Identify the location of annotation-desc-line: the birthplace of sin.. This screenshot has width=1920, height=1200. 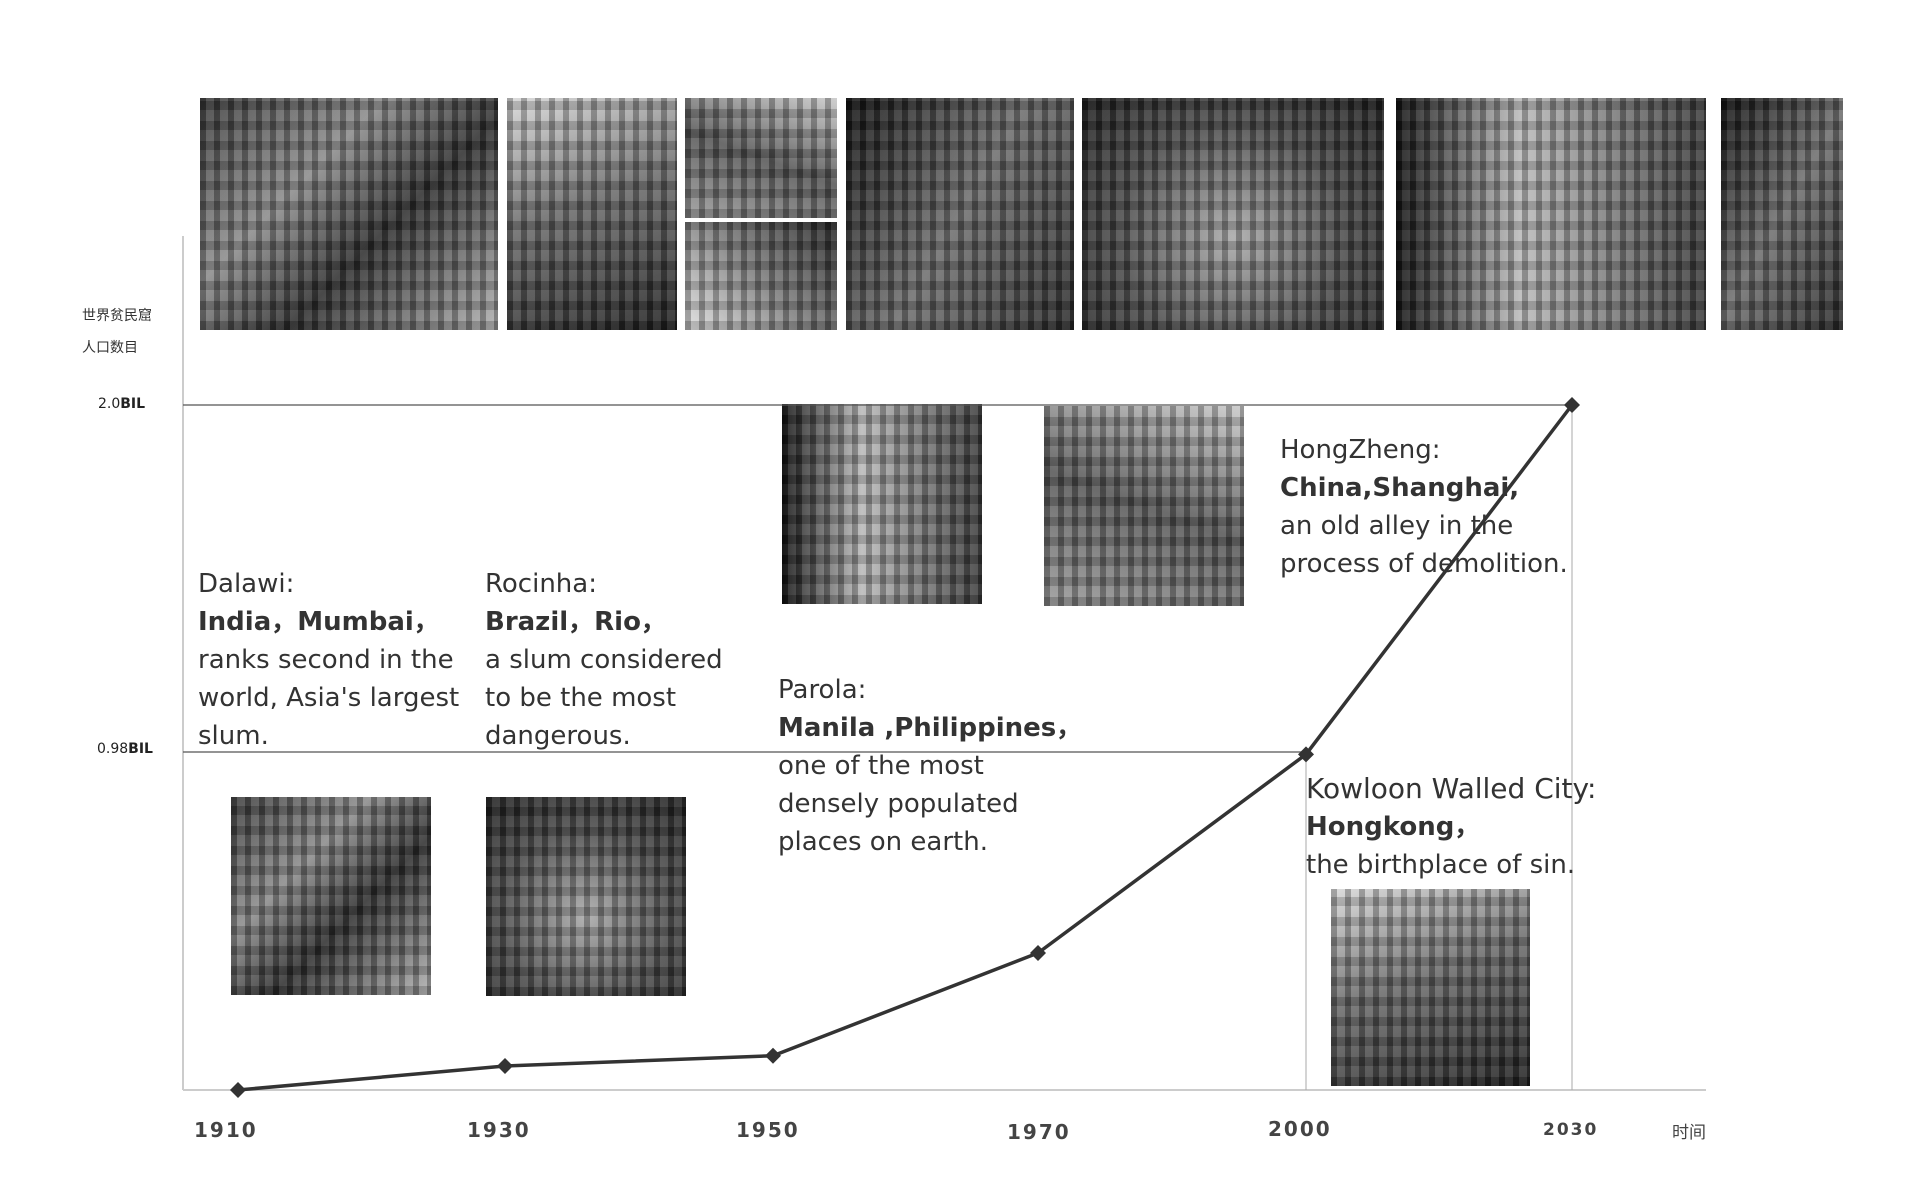
(1451, 865).